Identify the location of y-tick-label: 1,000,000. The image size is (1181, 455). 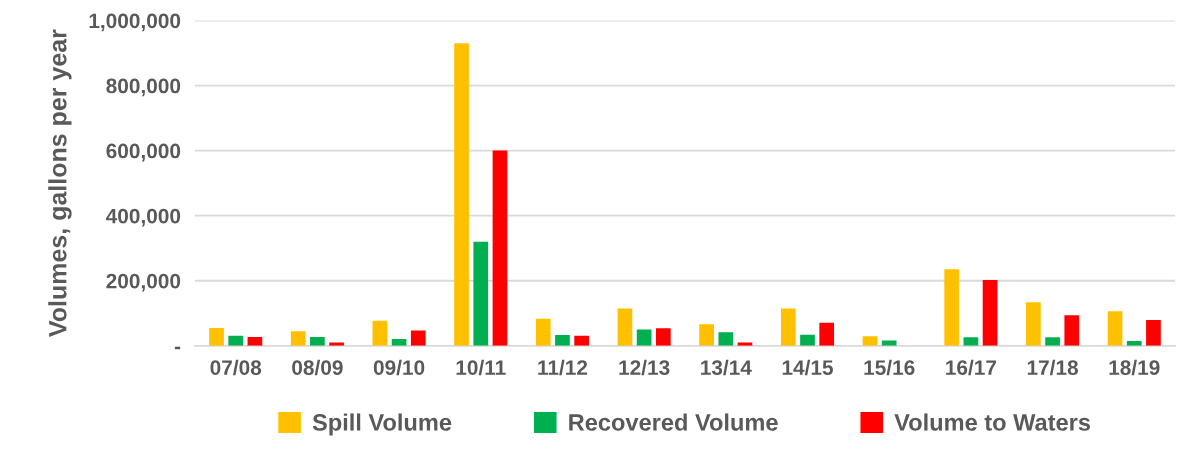
(135, 22).